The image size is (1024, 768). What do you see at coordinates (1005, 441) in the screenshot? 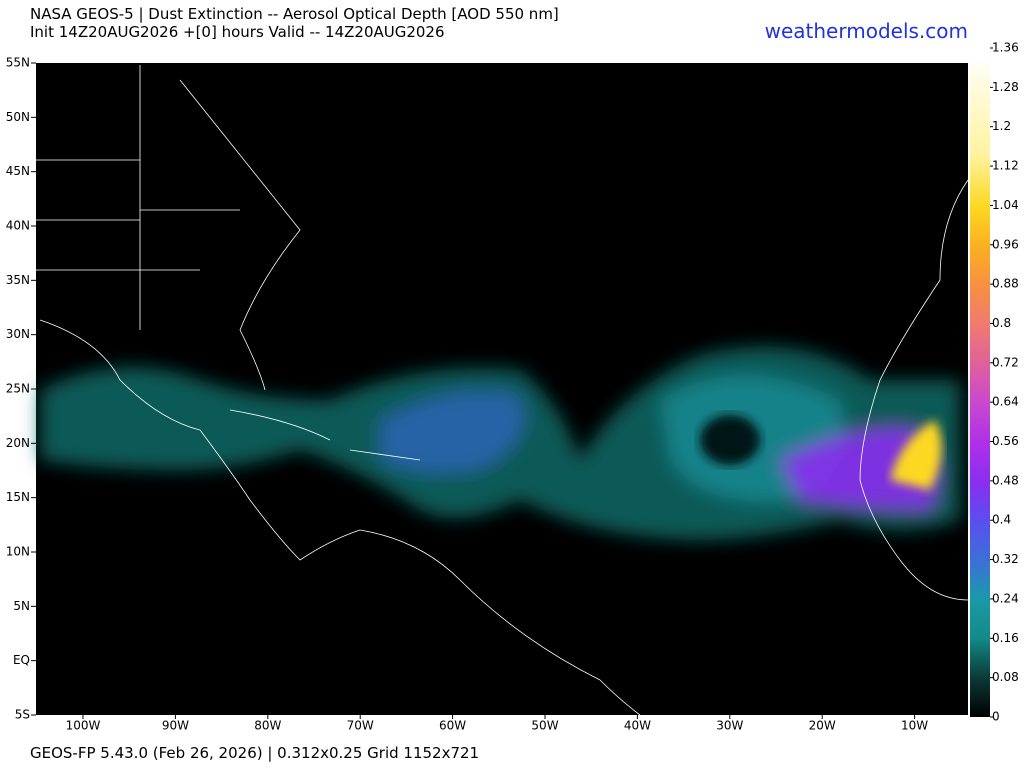
I see `colorbar-tick-label: 0.56` at bounding box center [1005, 441].